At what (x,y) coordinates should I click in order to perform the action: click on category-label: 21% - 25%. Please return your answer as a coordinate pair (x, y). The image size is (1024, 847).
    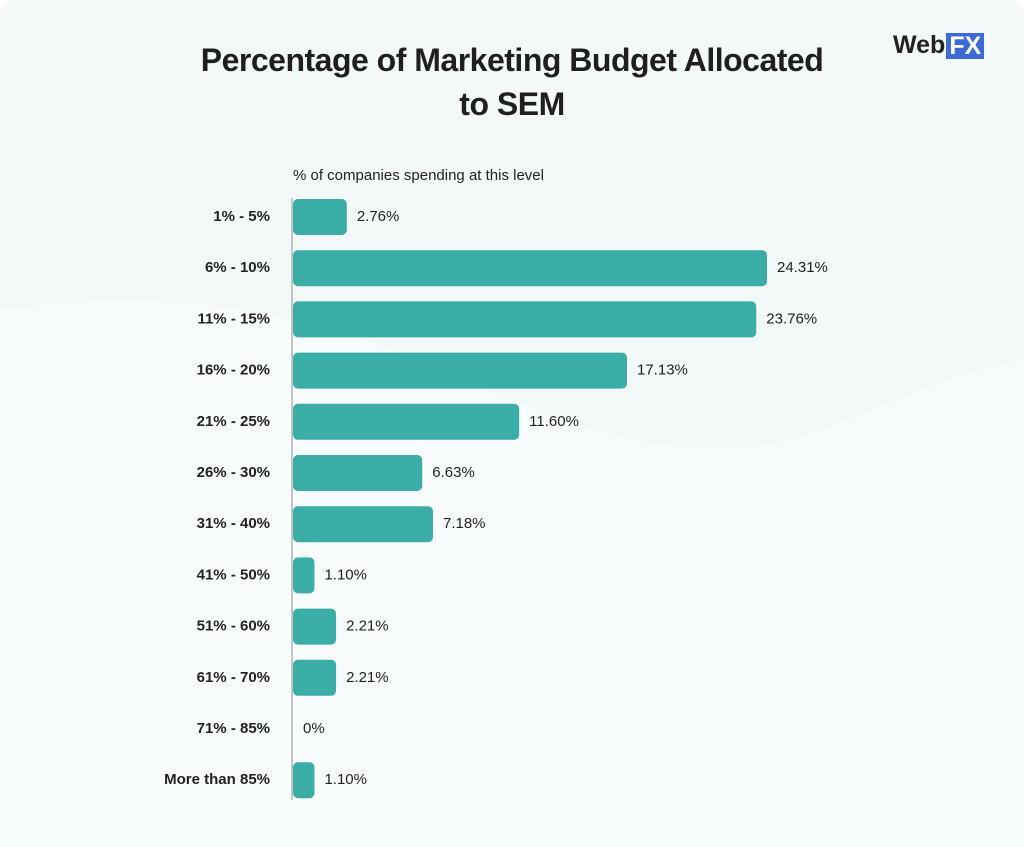
    Looking at the image, I should click on (233, 421).